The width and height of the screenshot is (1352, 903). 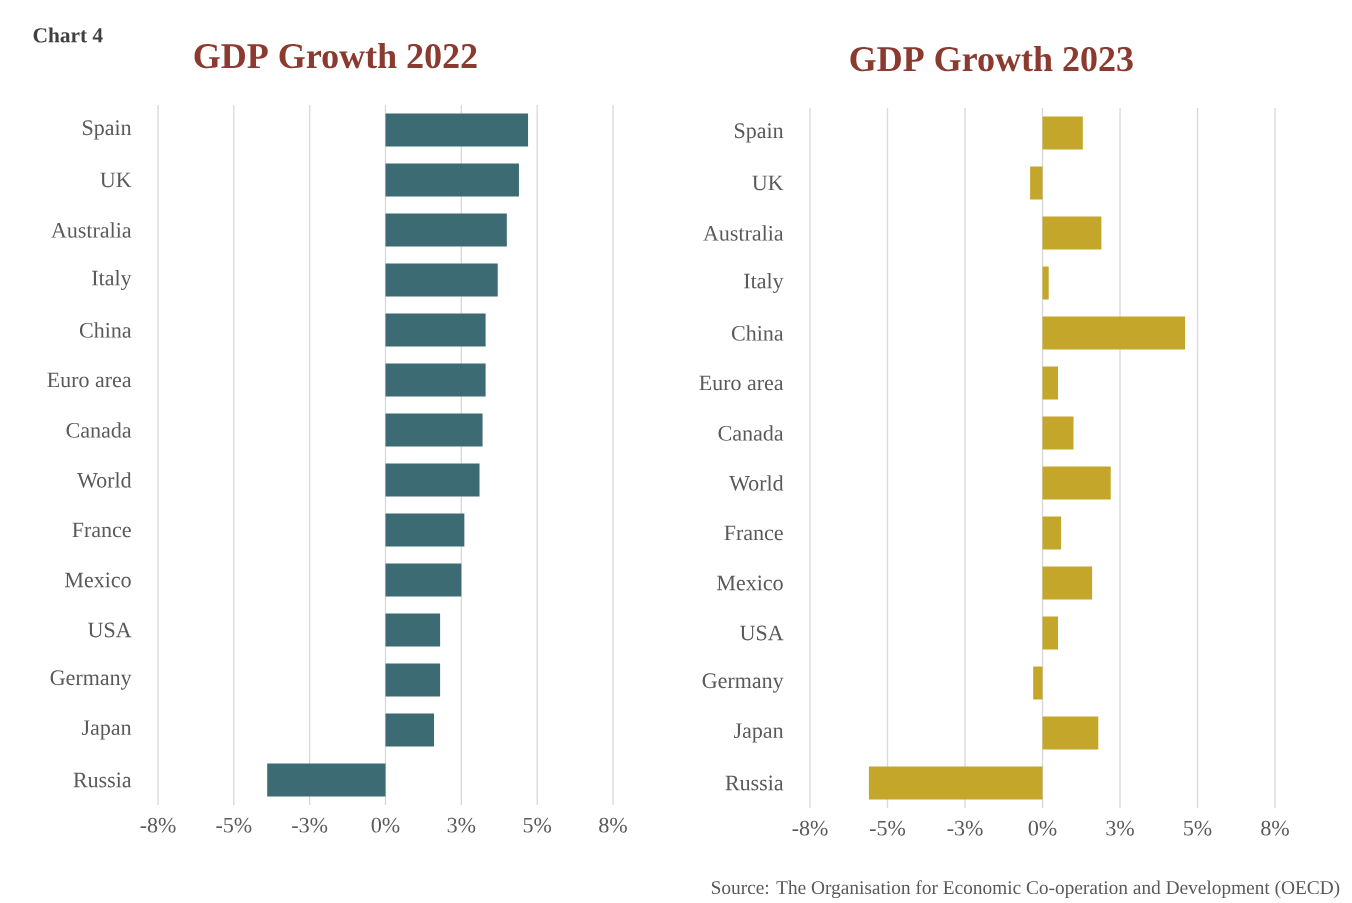 What do you see at coordinates (991, 58) in the screenshot?
I see `chart-title: GDP Growth 2023` at bounding box center [991, 58].